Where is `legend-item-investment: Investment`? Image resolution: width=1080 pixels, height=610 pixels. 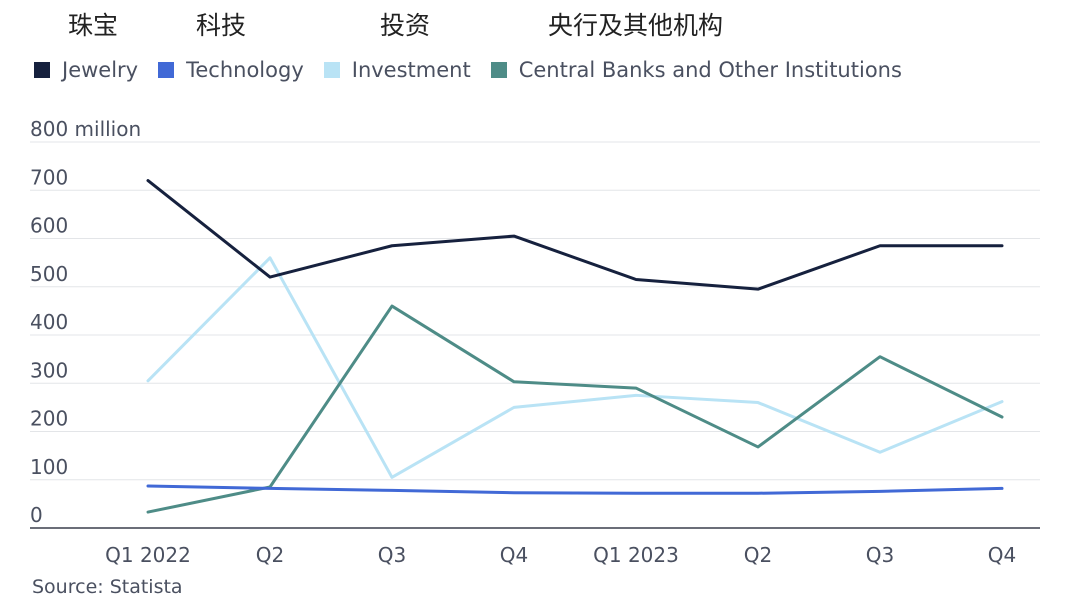 legend-item-investment: Investment is located at coordinates (397, 70).